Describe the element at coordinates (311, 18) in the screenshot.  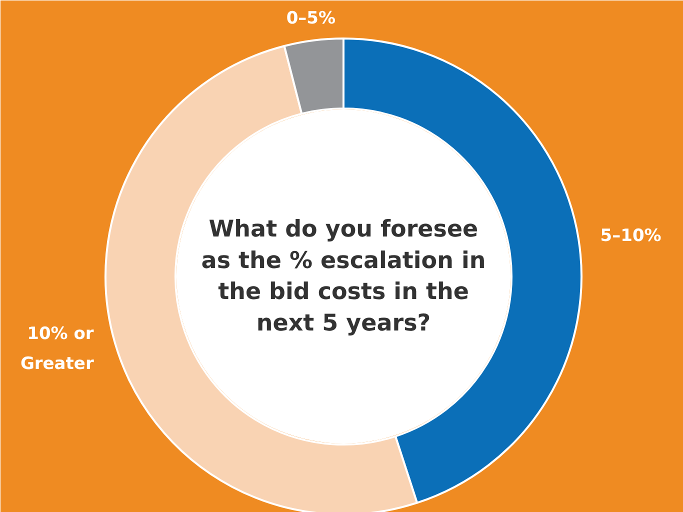
I see `slice-label: 0–5%` at that location.